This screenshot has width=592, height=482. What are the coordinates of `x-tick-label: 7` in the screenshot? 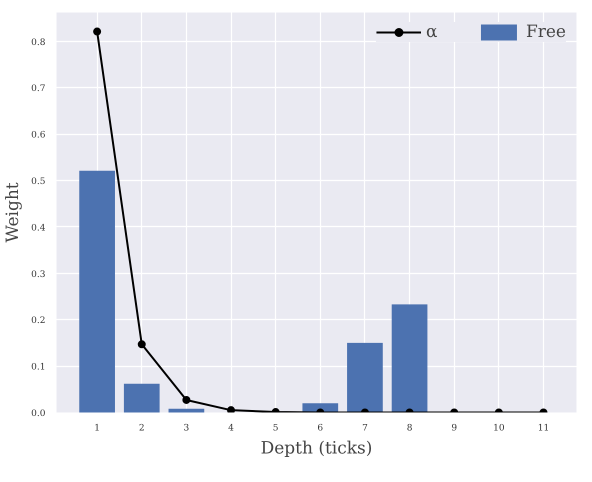 It's located at (365, 429).